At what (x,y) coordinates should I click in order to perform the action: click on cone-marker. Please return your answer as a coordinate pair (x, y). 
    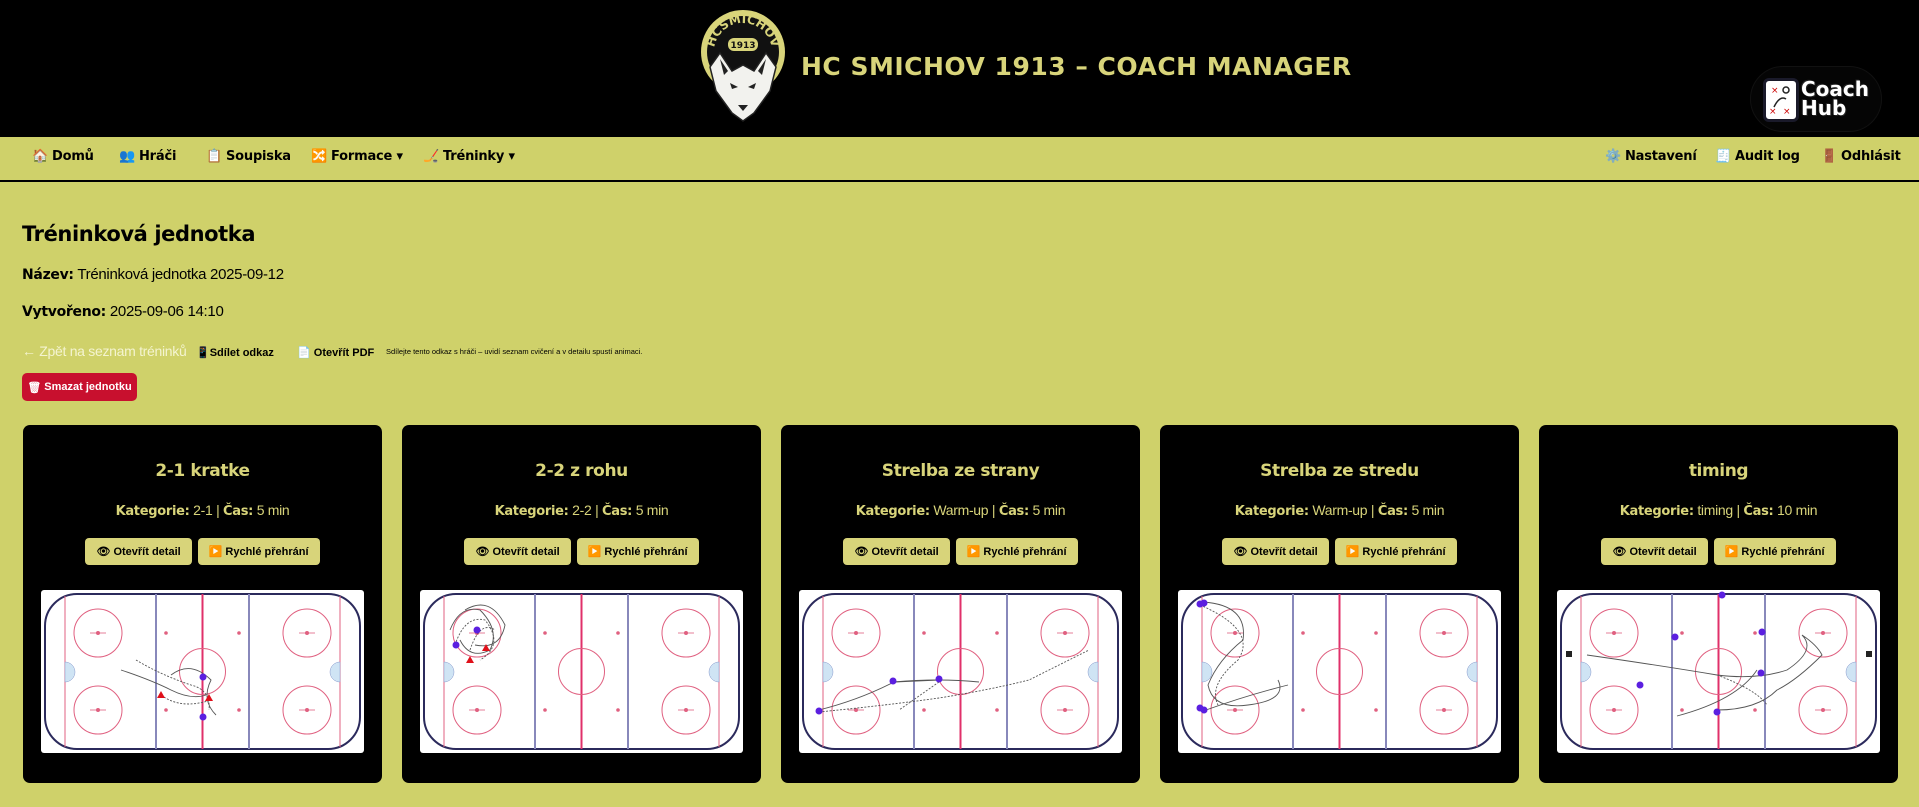
    Looking at the image, I should click on (470, 659).